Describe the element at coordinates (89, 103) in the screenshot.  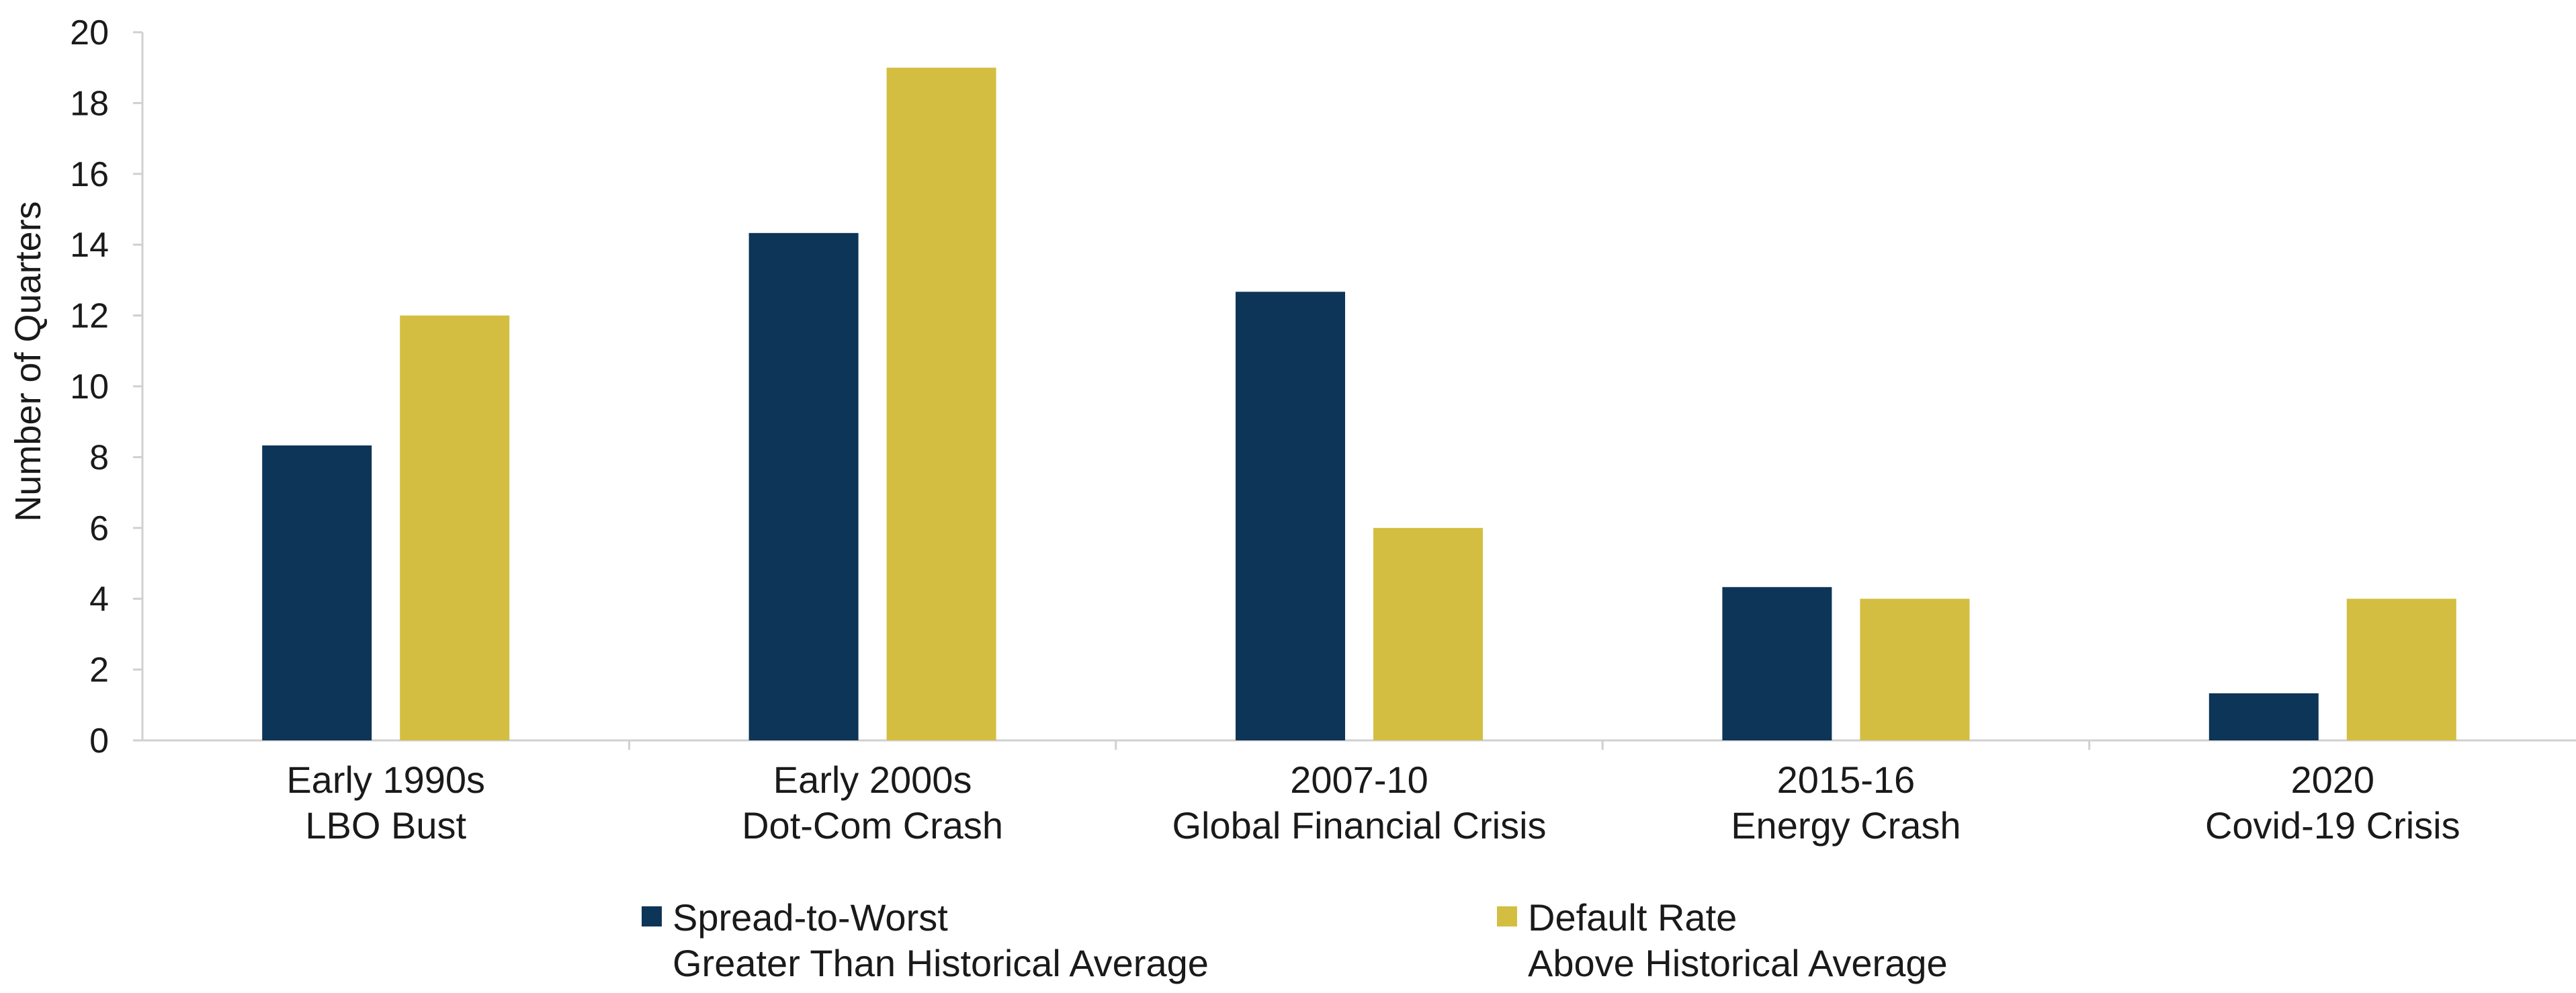
I see `y-tick-label: 18` at that location.